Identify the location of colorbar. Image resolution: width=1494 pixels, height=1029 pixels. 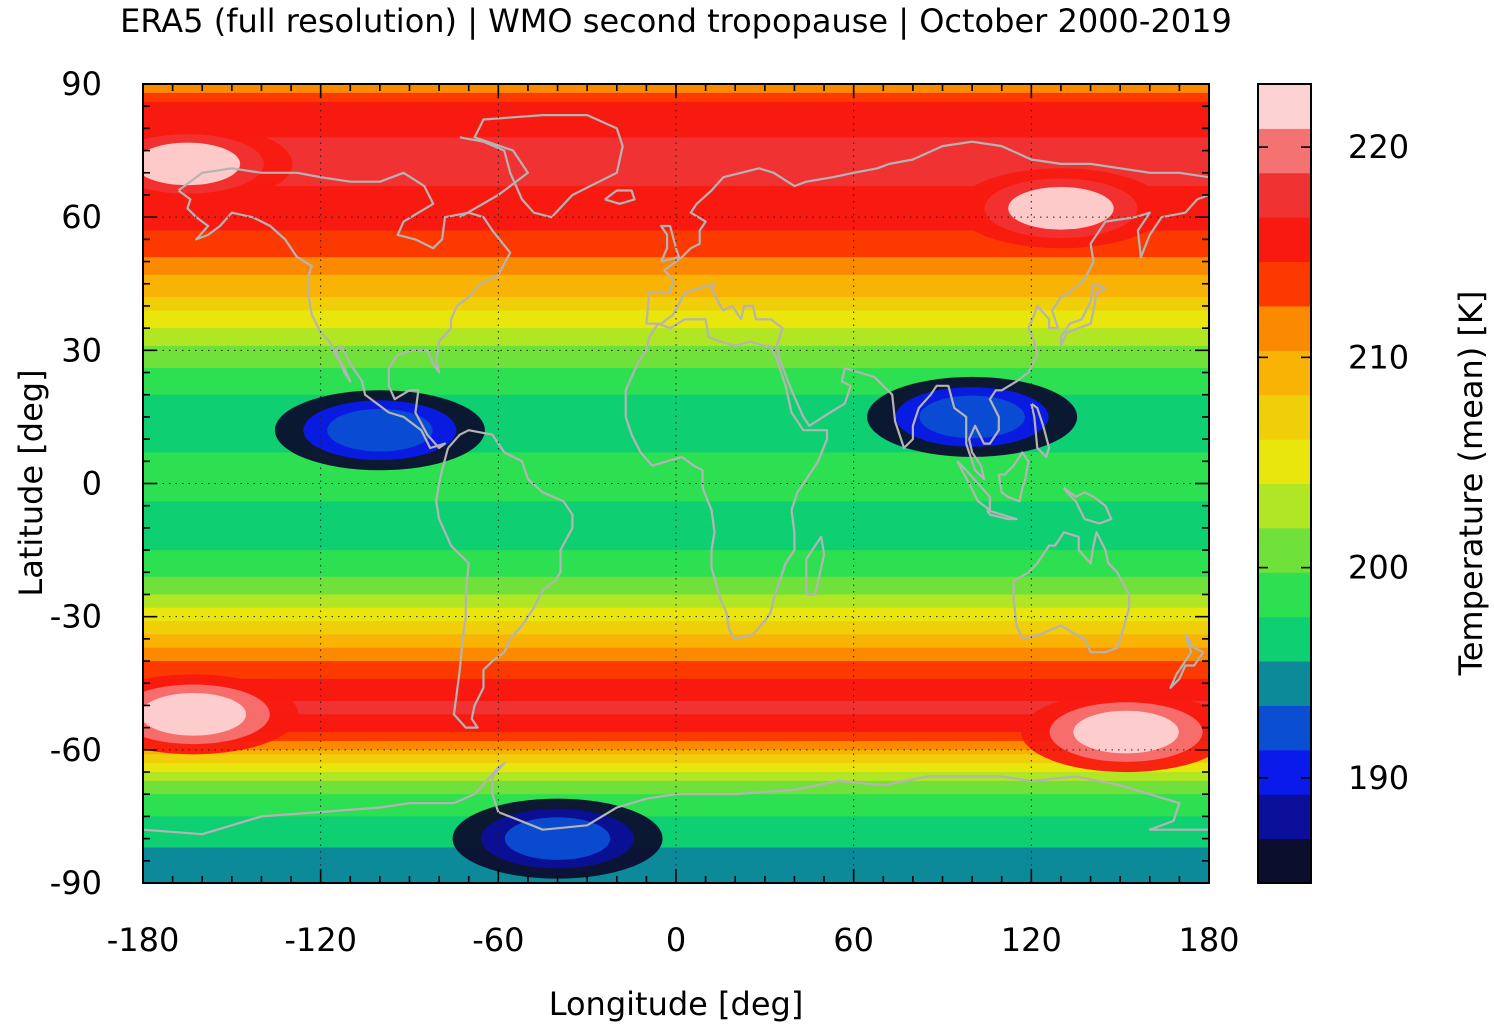
(1284, 484).